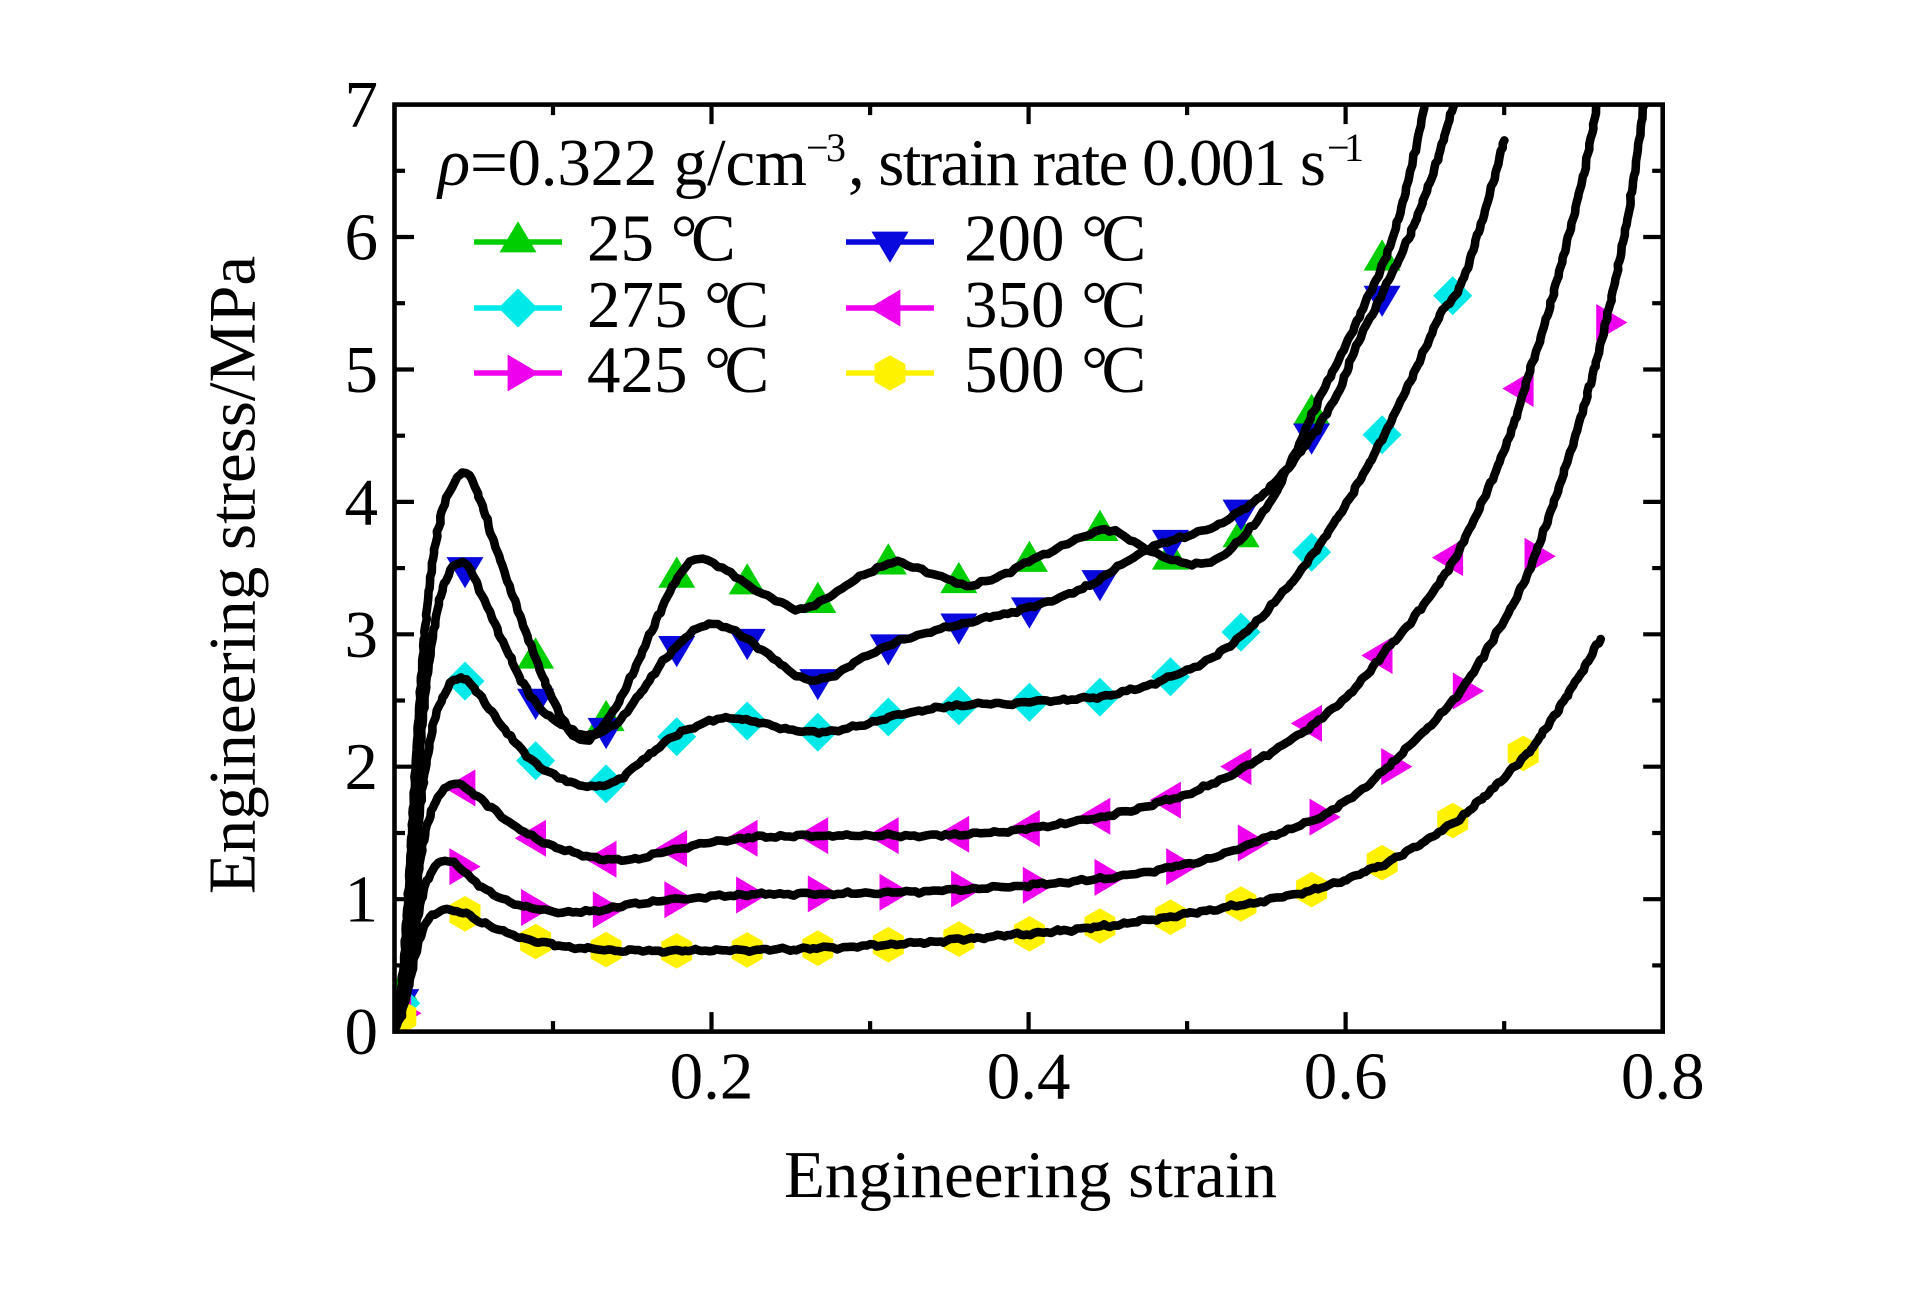  What do you see at coordinates (1055, 370) in the screenshot?
I see `svg-text: 500 °C` at bounding box center [1055, 370].